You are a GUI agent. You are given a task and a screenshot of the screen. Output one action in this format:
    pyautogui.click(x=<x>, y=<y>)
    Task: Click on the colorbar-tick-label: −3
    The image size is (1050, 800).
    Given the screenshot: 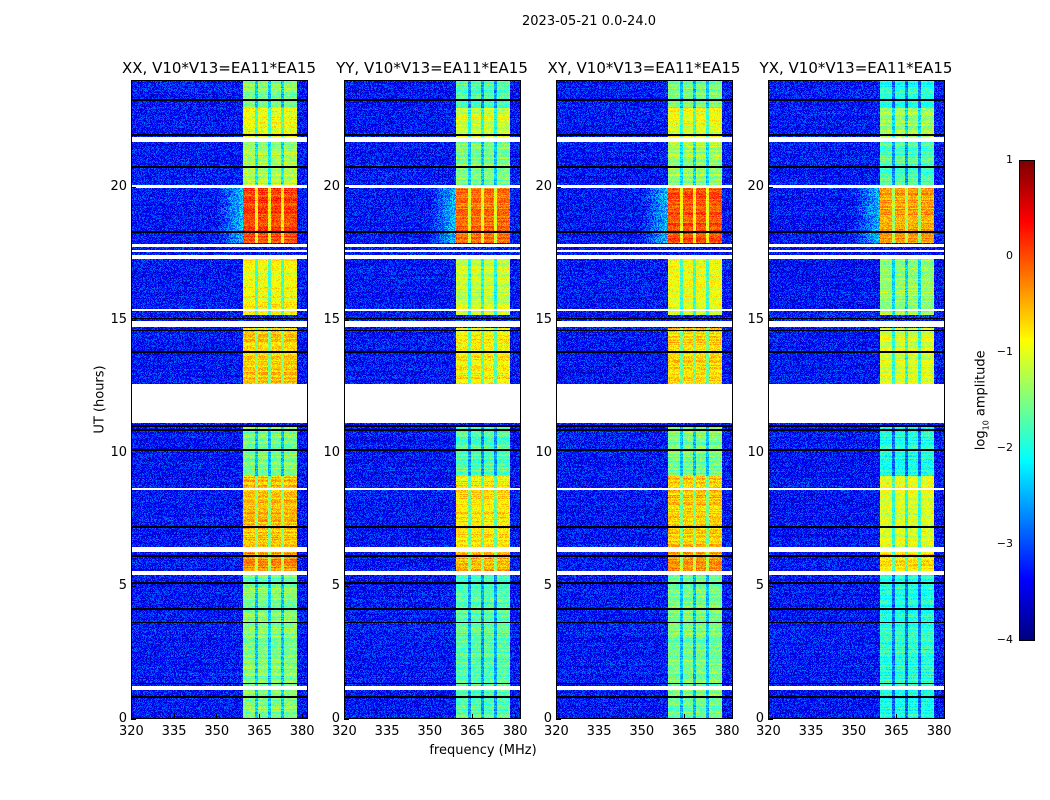 What is the action you would take?
    pyautogui.click(x=1004, y=543)
    